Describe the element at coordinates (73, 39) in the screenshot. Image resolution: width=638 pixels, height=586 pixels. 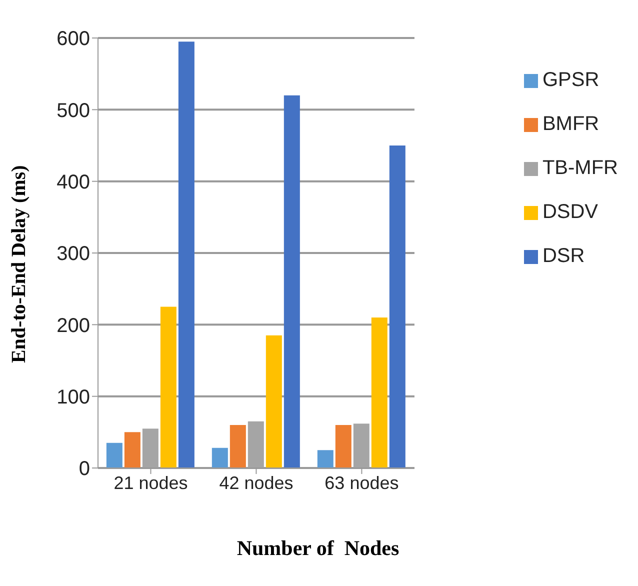
I see `y-tick-label: 600` at that location.